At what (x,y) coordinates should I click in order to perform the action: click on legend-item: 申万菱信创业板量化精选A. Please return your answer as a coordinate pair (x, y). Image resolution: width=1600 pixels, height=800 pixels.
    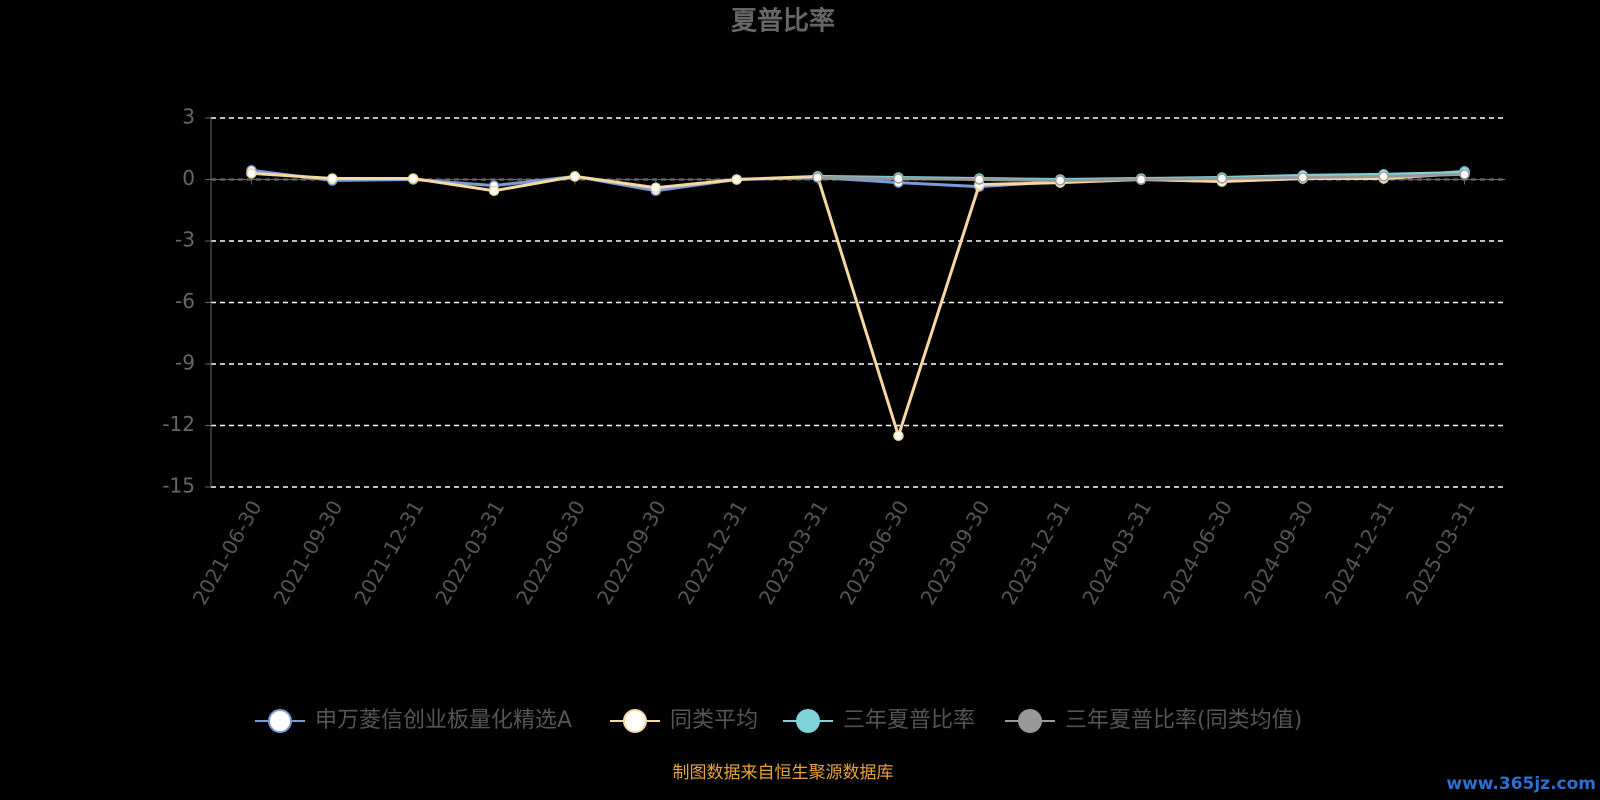
    Looking at the image, I should click on (413, 720).